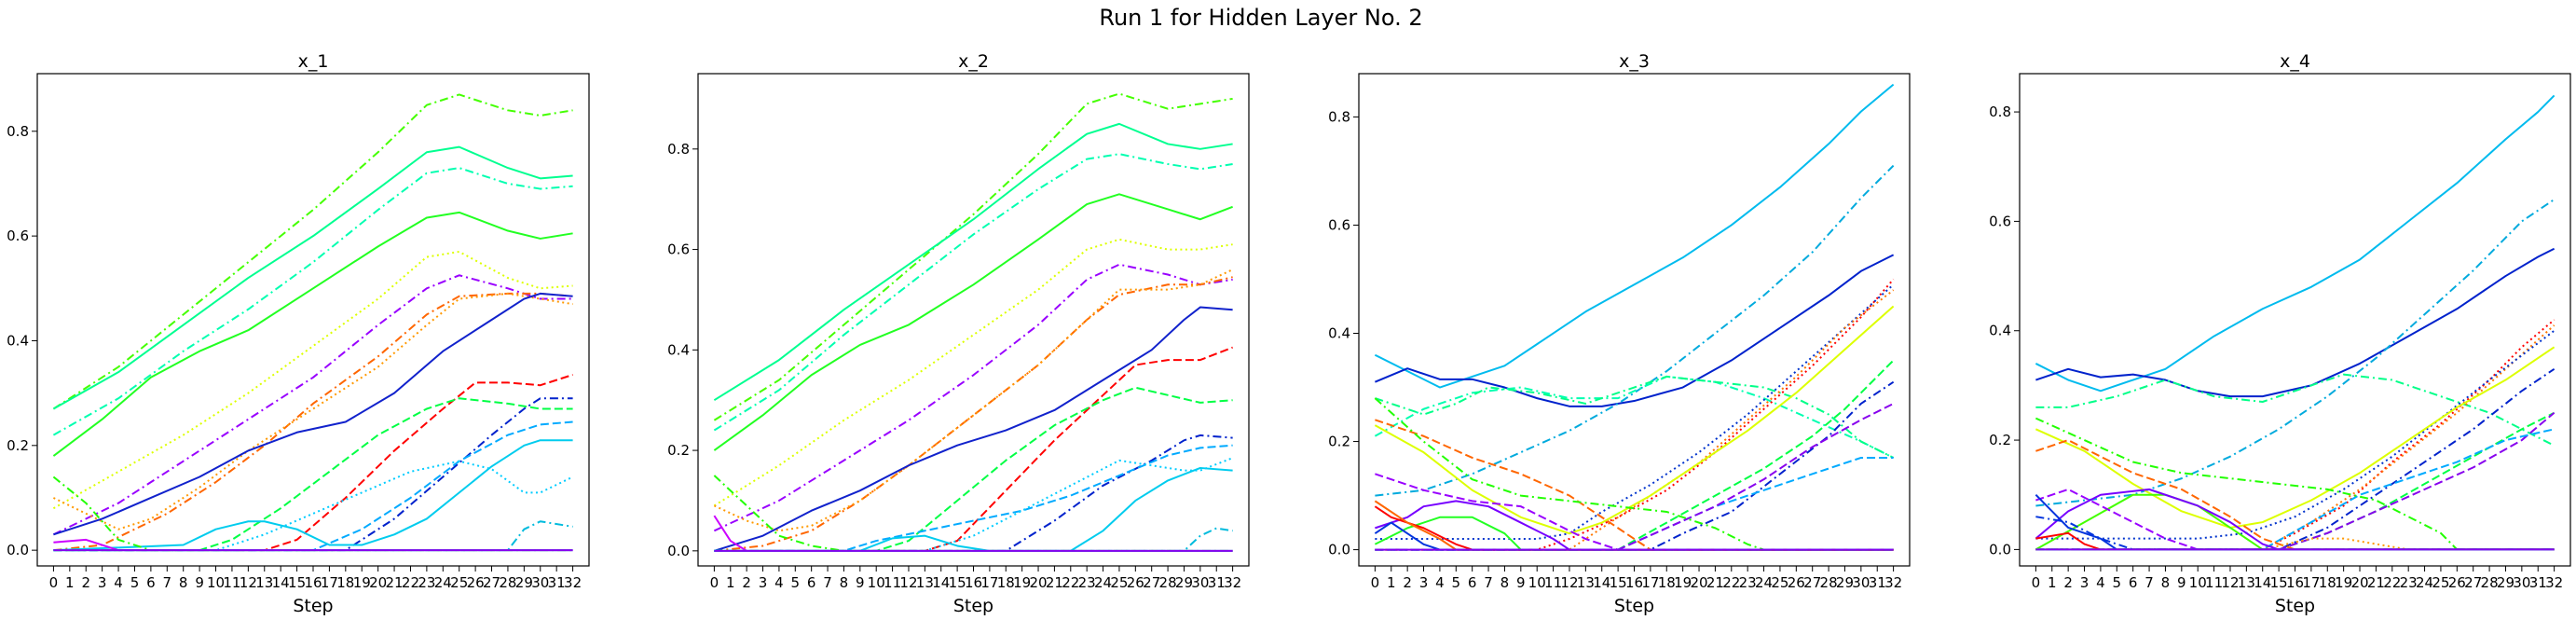  I want to click on y-tick-label: 0.8, so click(2000, 111).